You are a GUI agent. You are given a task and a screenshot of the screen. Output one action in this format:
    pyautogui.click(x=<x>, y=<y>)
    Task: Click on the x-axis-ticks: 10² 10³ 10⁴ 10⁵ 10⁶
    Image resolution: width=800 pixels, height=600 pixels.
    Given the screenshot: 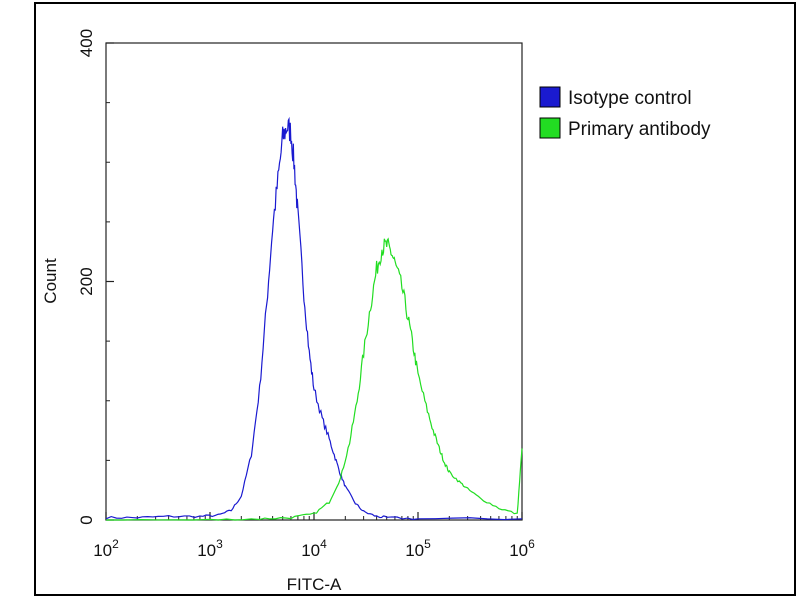 What is the action you would take?
    pyautogui.click(x=314, y=536)
    